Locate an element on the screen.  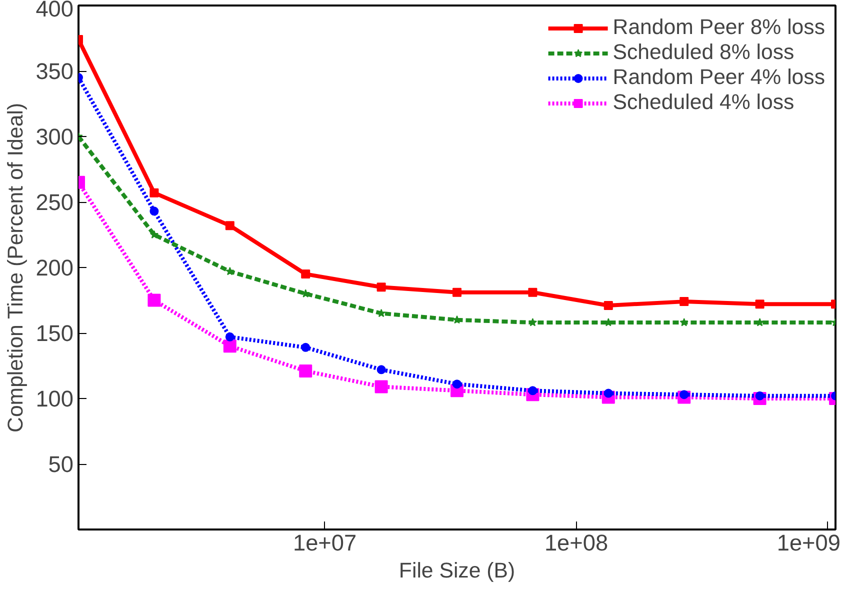
y-tick-label: 250 is located at coordinates (55, 202).